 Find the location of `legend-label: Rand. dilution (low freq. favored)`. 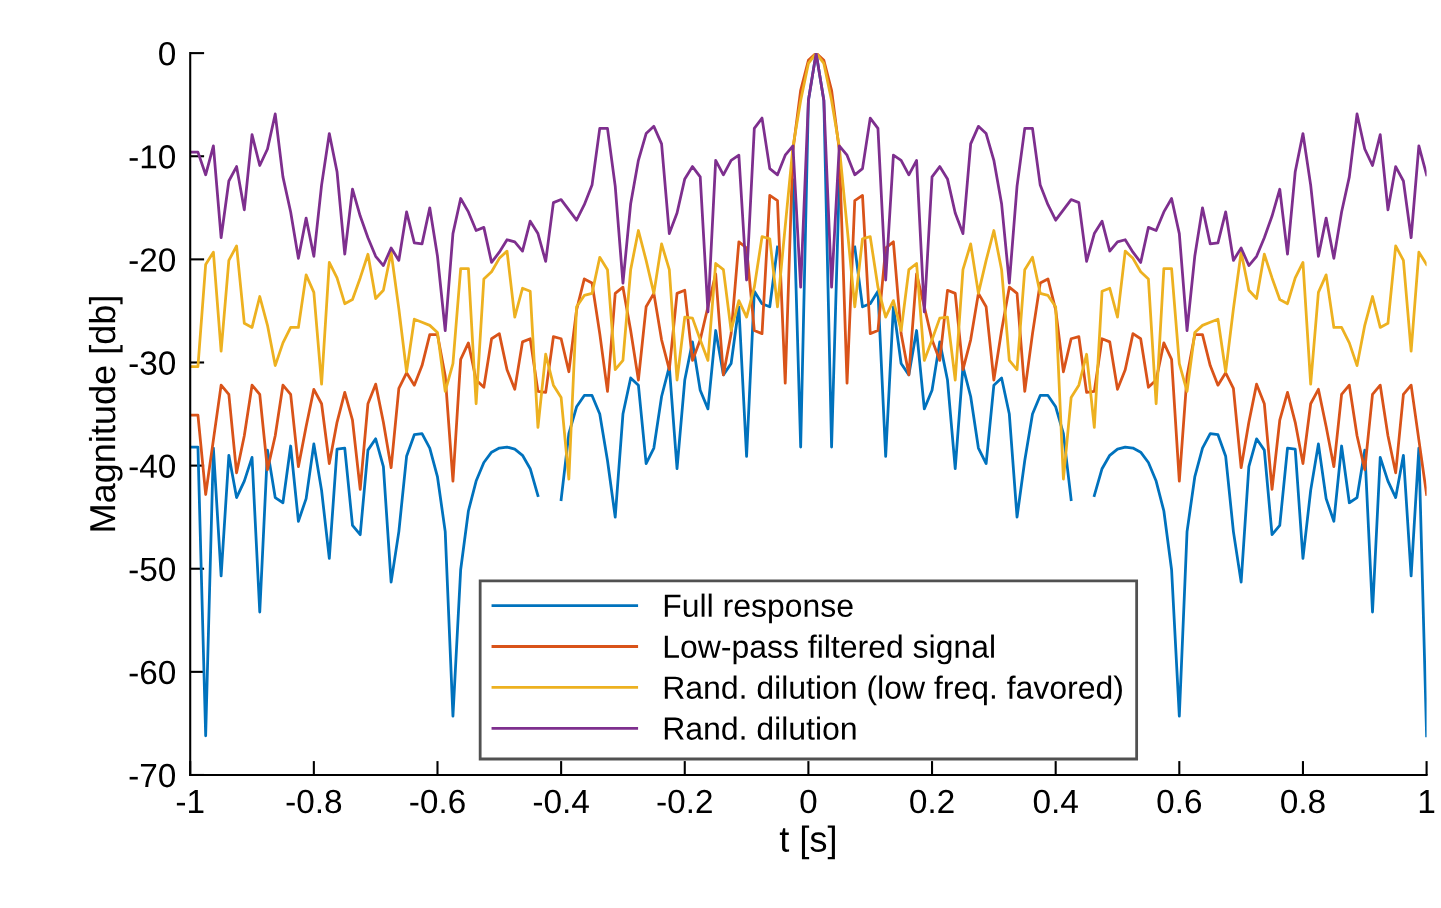

legend-label: Rand. dilution (low freq. favored) is located at coordinates (893, 690).